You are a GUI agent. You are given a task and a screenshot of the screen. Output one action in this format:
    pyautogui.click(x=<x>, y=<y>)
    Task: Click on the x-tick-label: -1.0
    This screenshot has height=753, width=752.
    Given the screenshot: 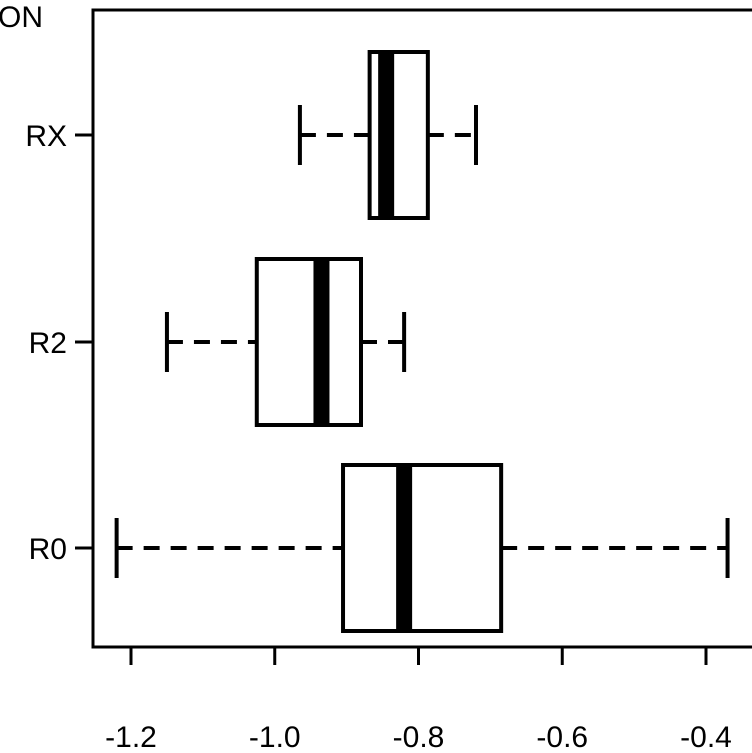 What is the action you would take?
    pyautogui.click(x=275, y=737)
    